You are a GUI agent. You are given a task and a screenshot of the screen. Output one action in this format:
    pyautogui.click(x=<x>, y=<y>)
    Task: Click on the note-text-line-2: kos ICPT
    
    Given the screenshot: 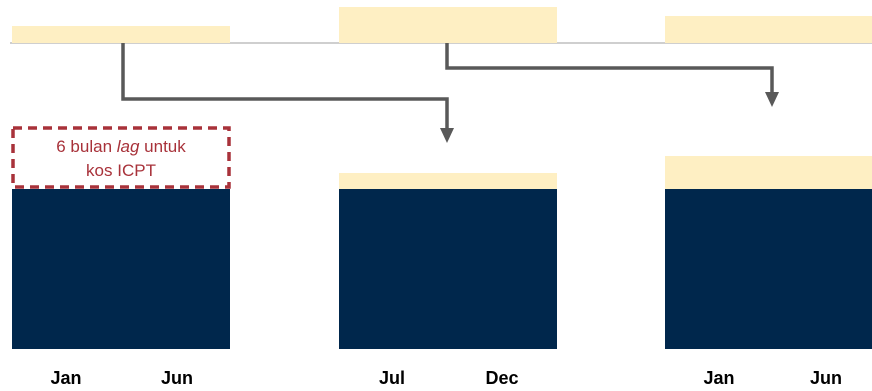 What is the action you would take?
    pyautogui.click(x=121, y=170)
    